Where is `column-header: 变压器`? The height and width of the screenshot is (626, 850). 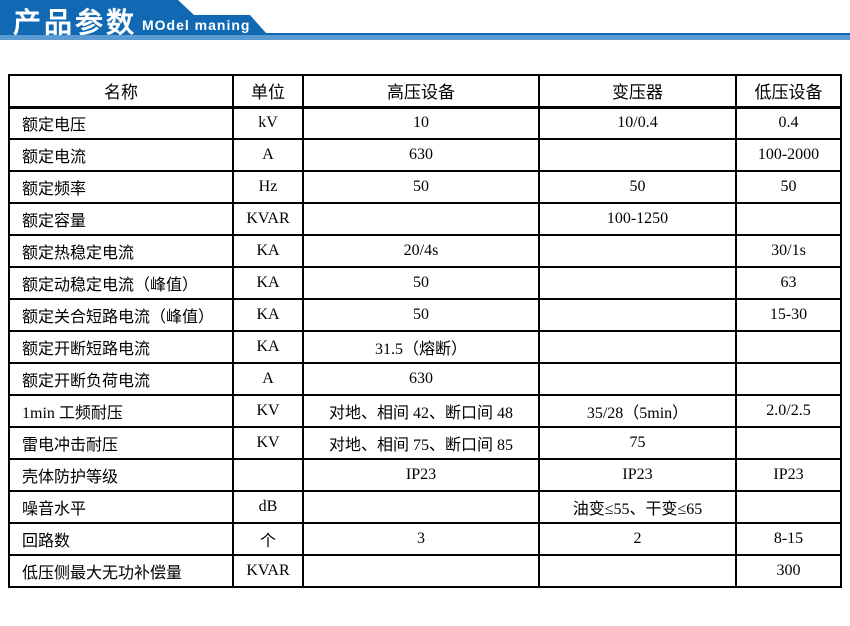
column-header: 变压器 is located at coordinates (637, 91).